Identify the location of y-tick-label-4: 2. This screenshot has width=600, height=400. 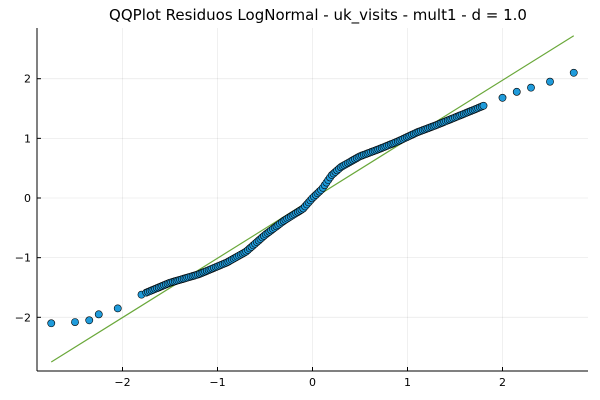
(27, 79).